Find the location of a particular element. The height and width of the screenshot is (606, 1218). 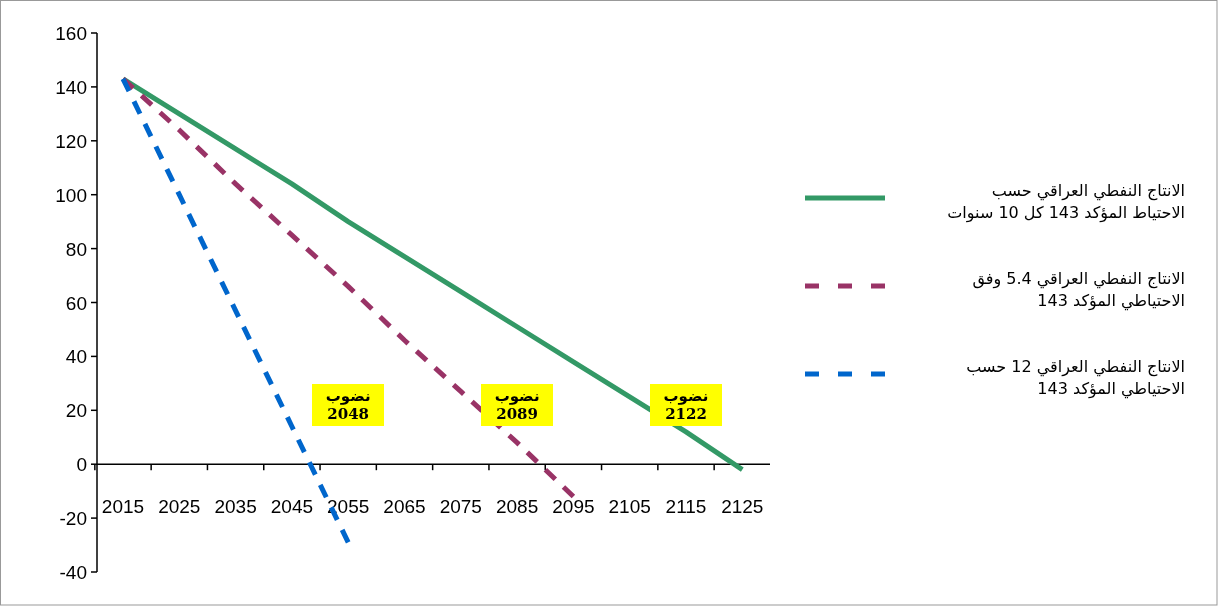

y-tick-label: 160 is located at coordinates (71, 33).